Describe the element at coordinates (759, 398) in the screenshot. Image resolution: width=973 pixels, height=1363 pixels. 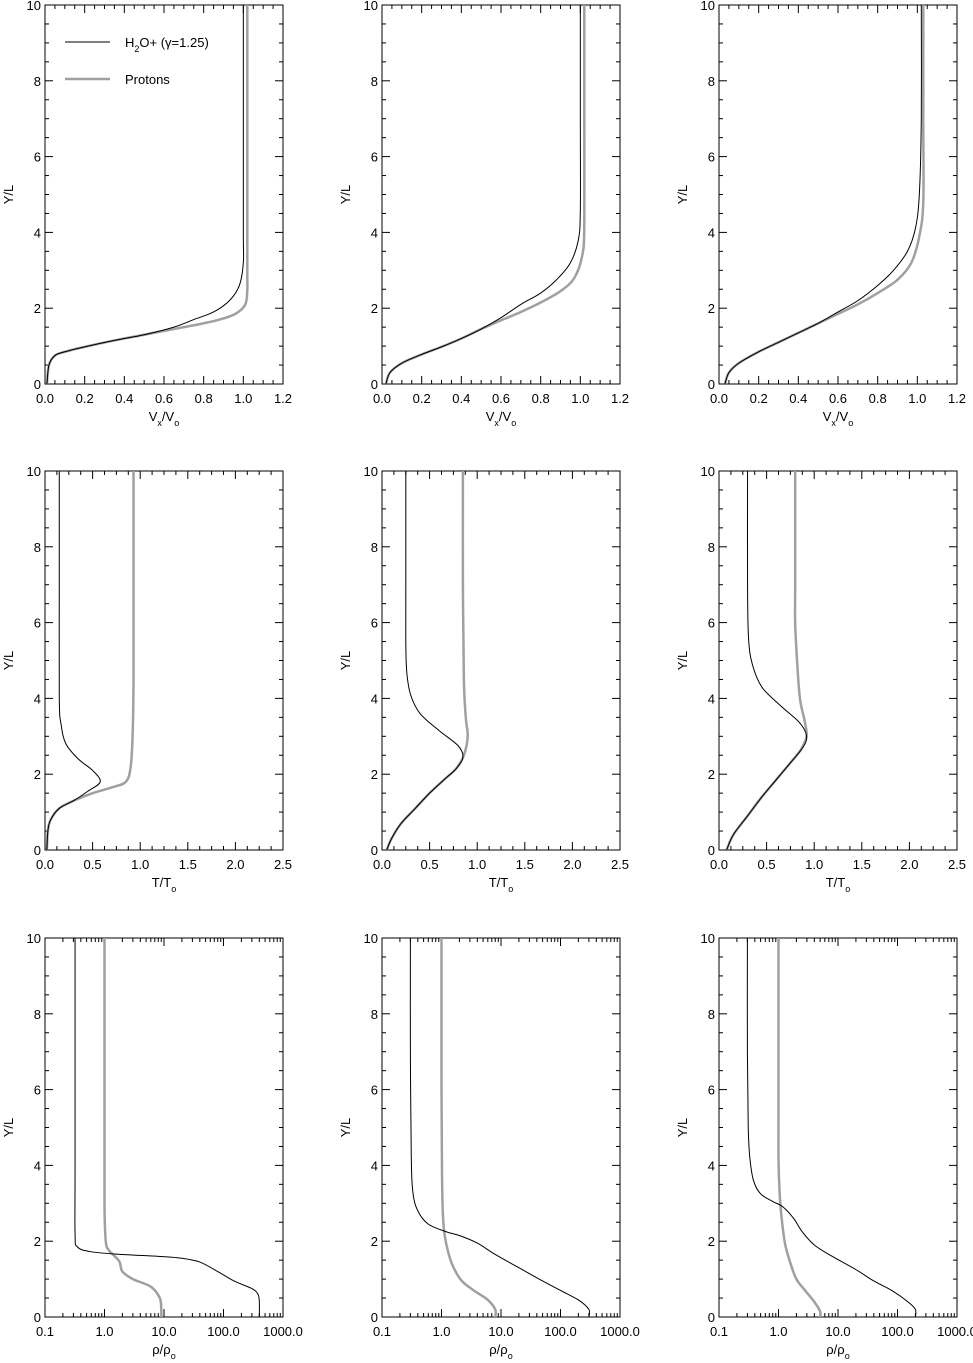
I see `x-tick-label: 0.2` at that location.